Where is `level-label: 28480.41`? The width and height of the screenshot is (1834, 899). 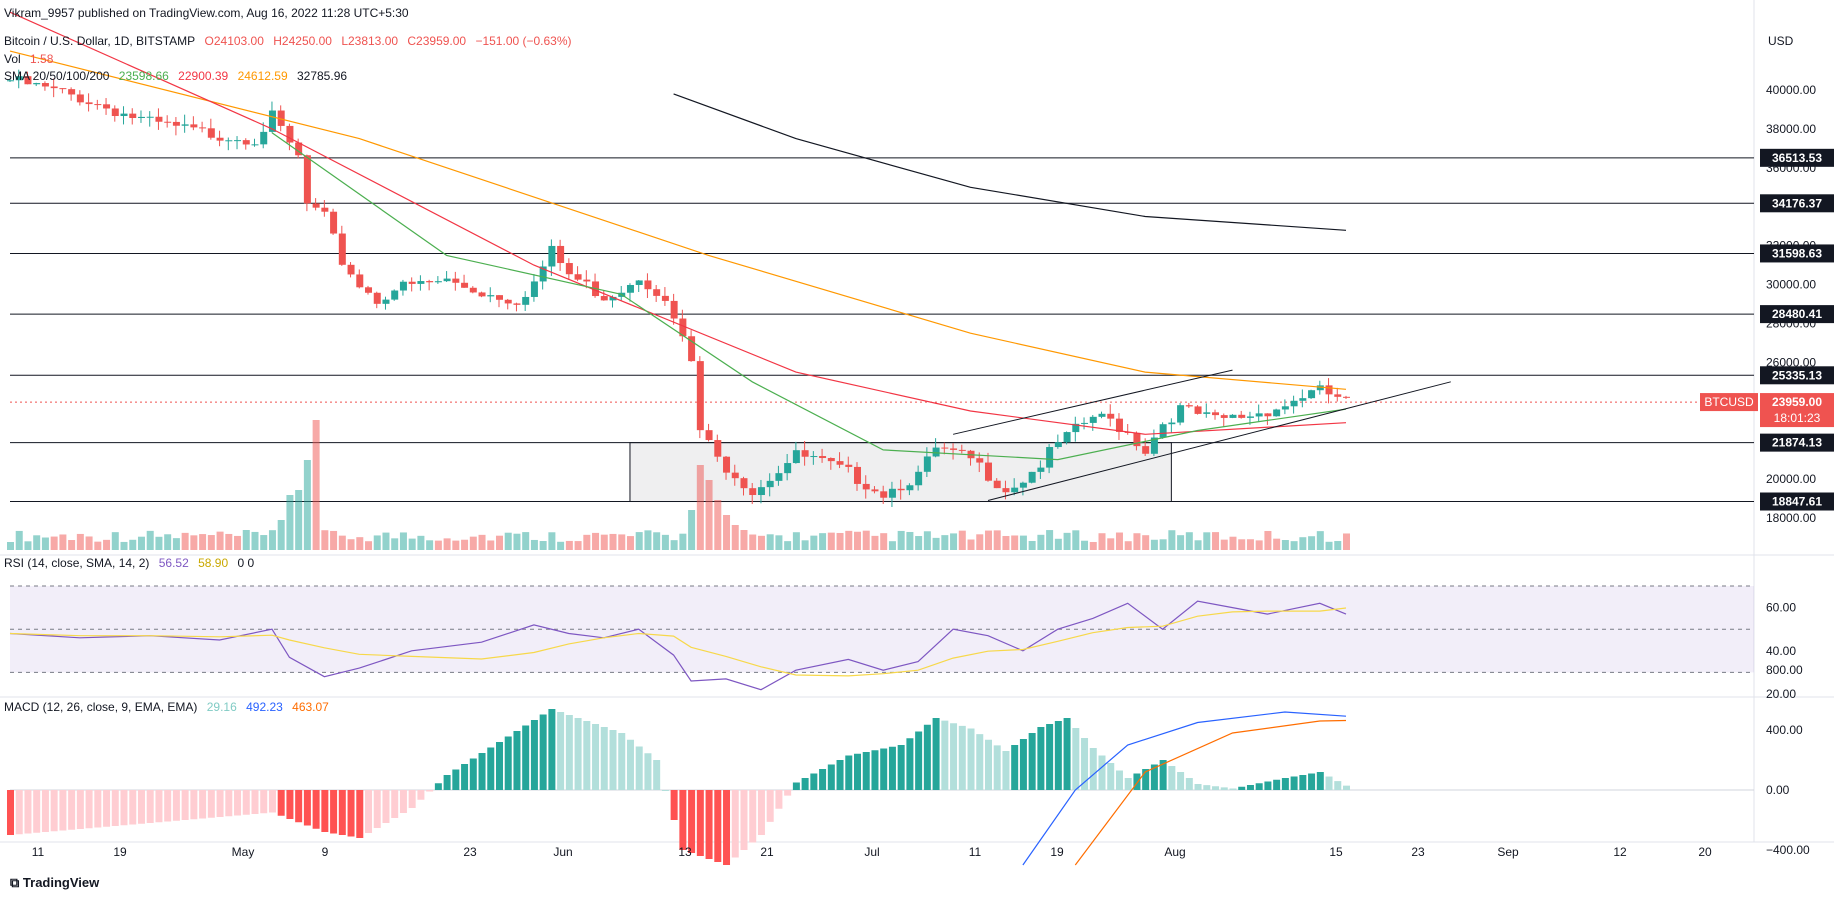
level-label: 28480.41 is located at coordinates (1797, 314).